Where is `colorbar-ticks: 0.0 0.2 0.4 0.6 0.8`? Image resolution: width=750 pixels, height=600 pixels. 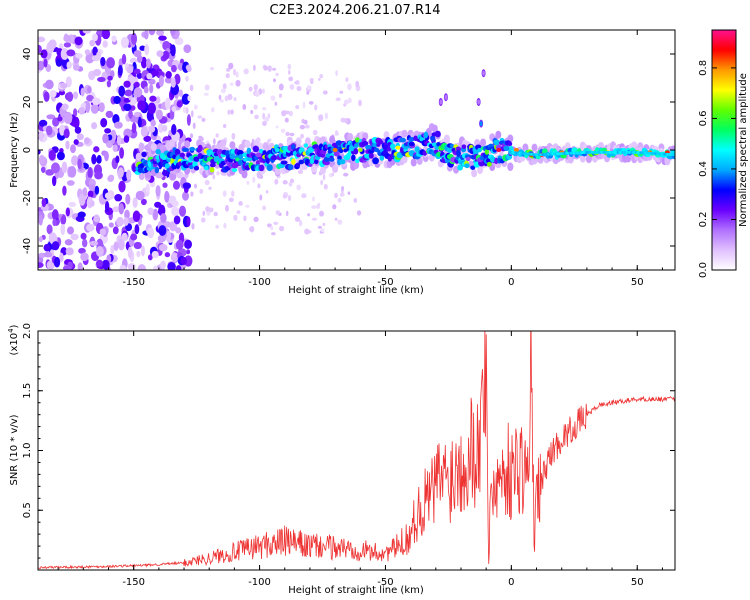
colorbar-ticks: 0.0 0.2 0.4 0.6 0.8 is located at coordinates (717, 169).